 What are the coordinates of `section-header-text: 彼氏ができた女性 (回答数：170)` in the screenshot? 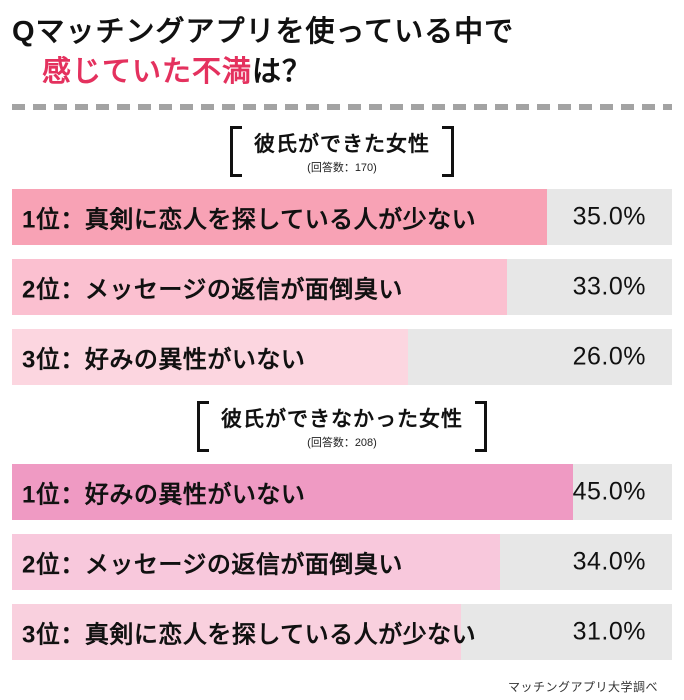 It's located at (342, 151).